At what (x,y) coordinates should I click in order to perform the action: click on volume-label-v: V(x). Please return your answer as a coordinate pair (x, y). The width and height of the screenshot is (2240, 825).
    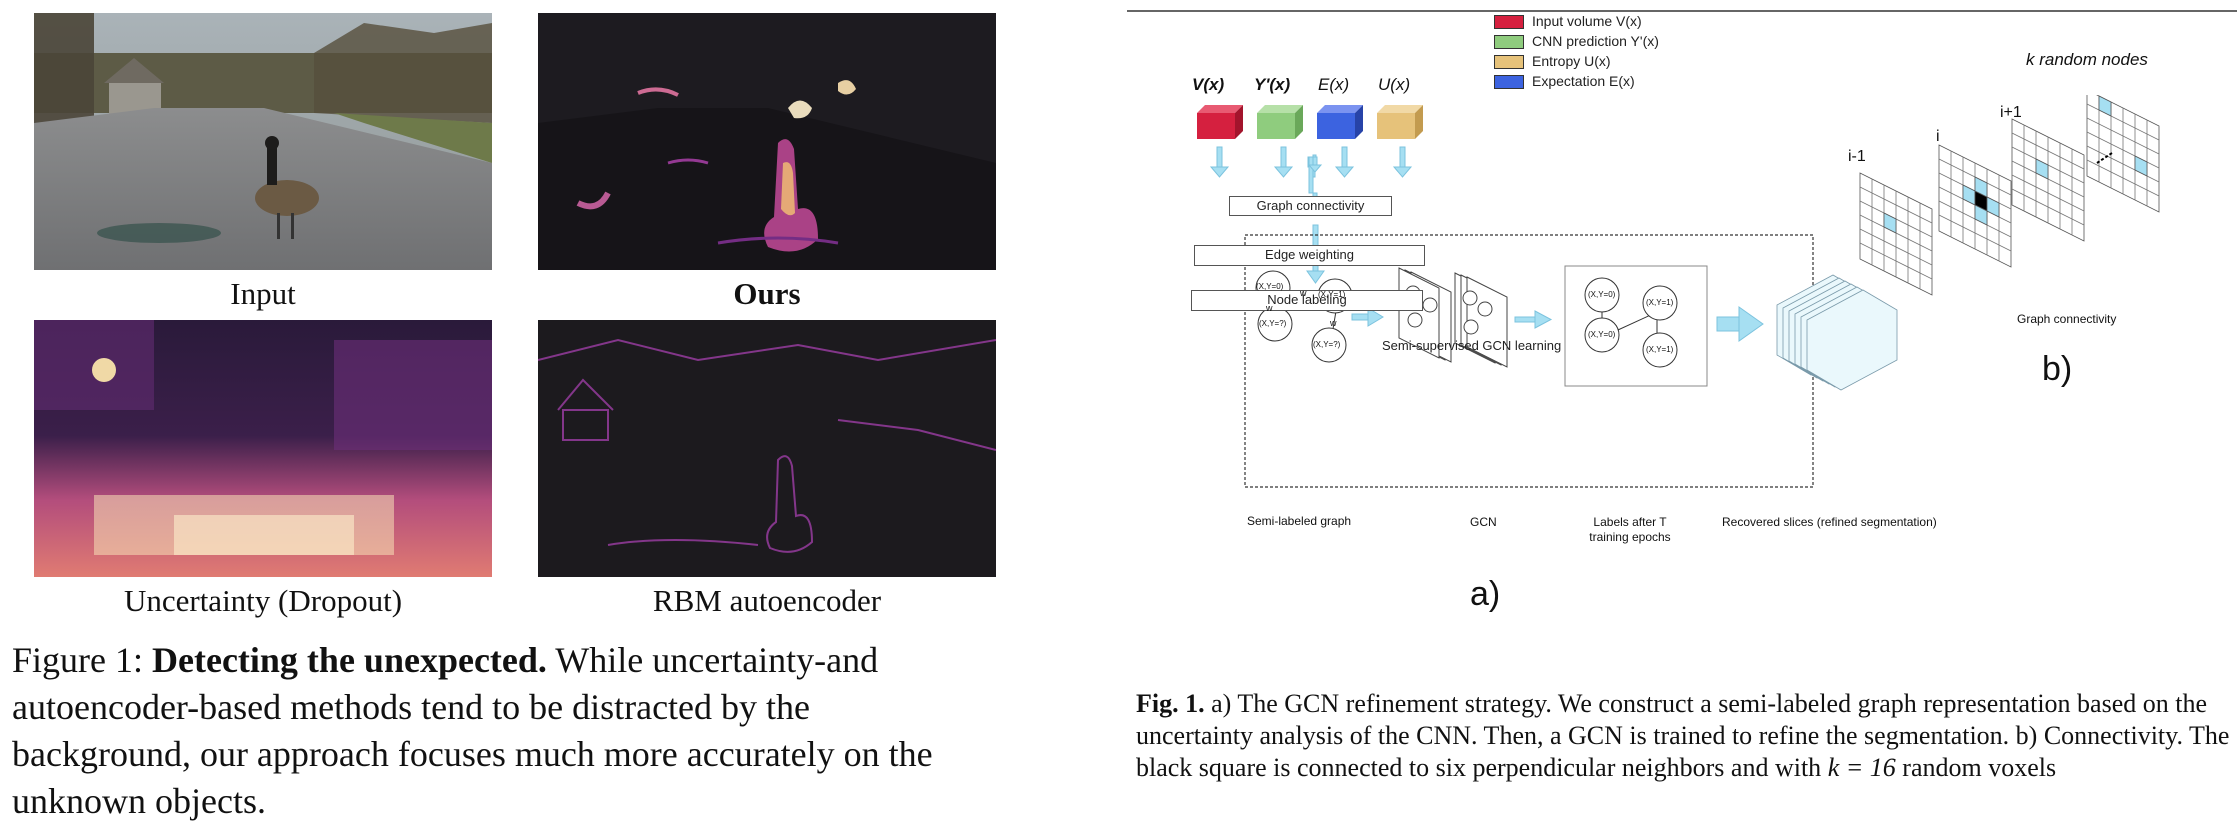
    Looking at the image, I should click on (1208, 84).